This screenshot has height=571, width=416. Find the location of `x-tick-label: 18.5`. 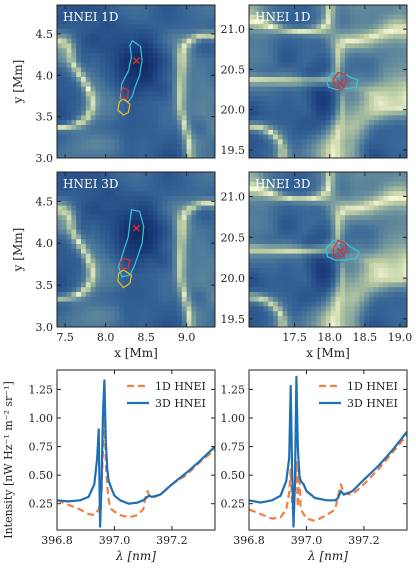

x-tick-label: 18.5 is located at coordinates (365, 337).